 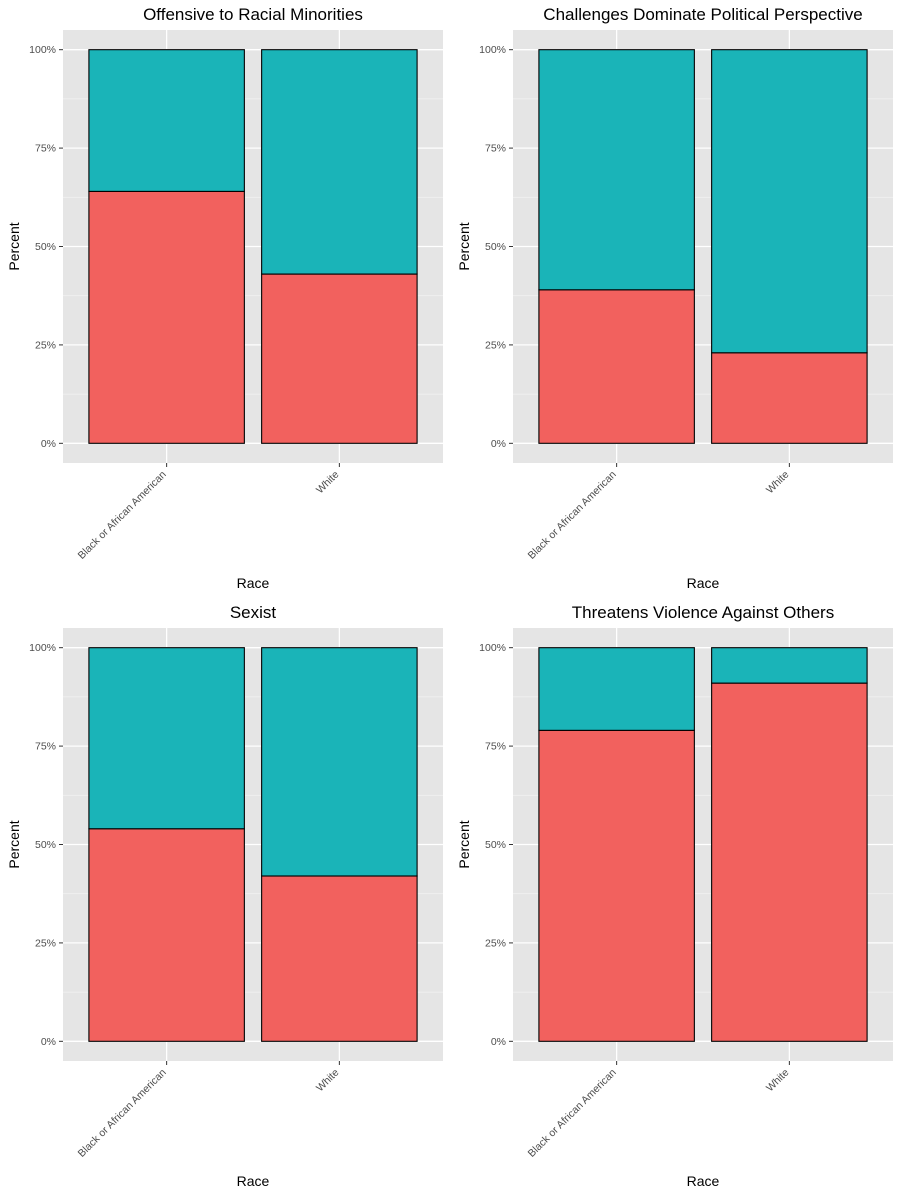 I want to click on panel-title: Threatens Violence Against Others, so click(x=703, y=612).